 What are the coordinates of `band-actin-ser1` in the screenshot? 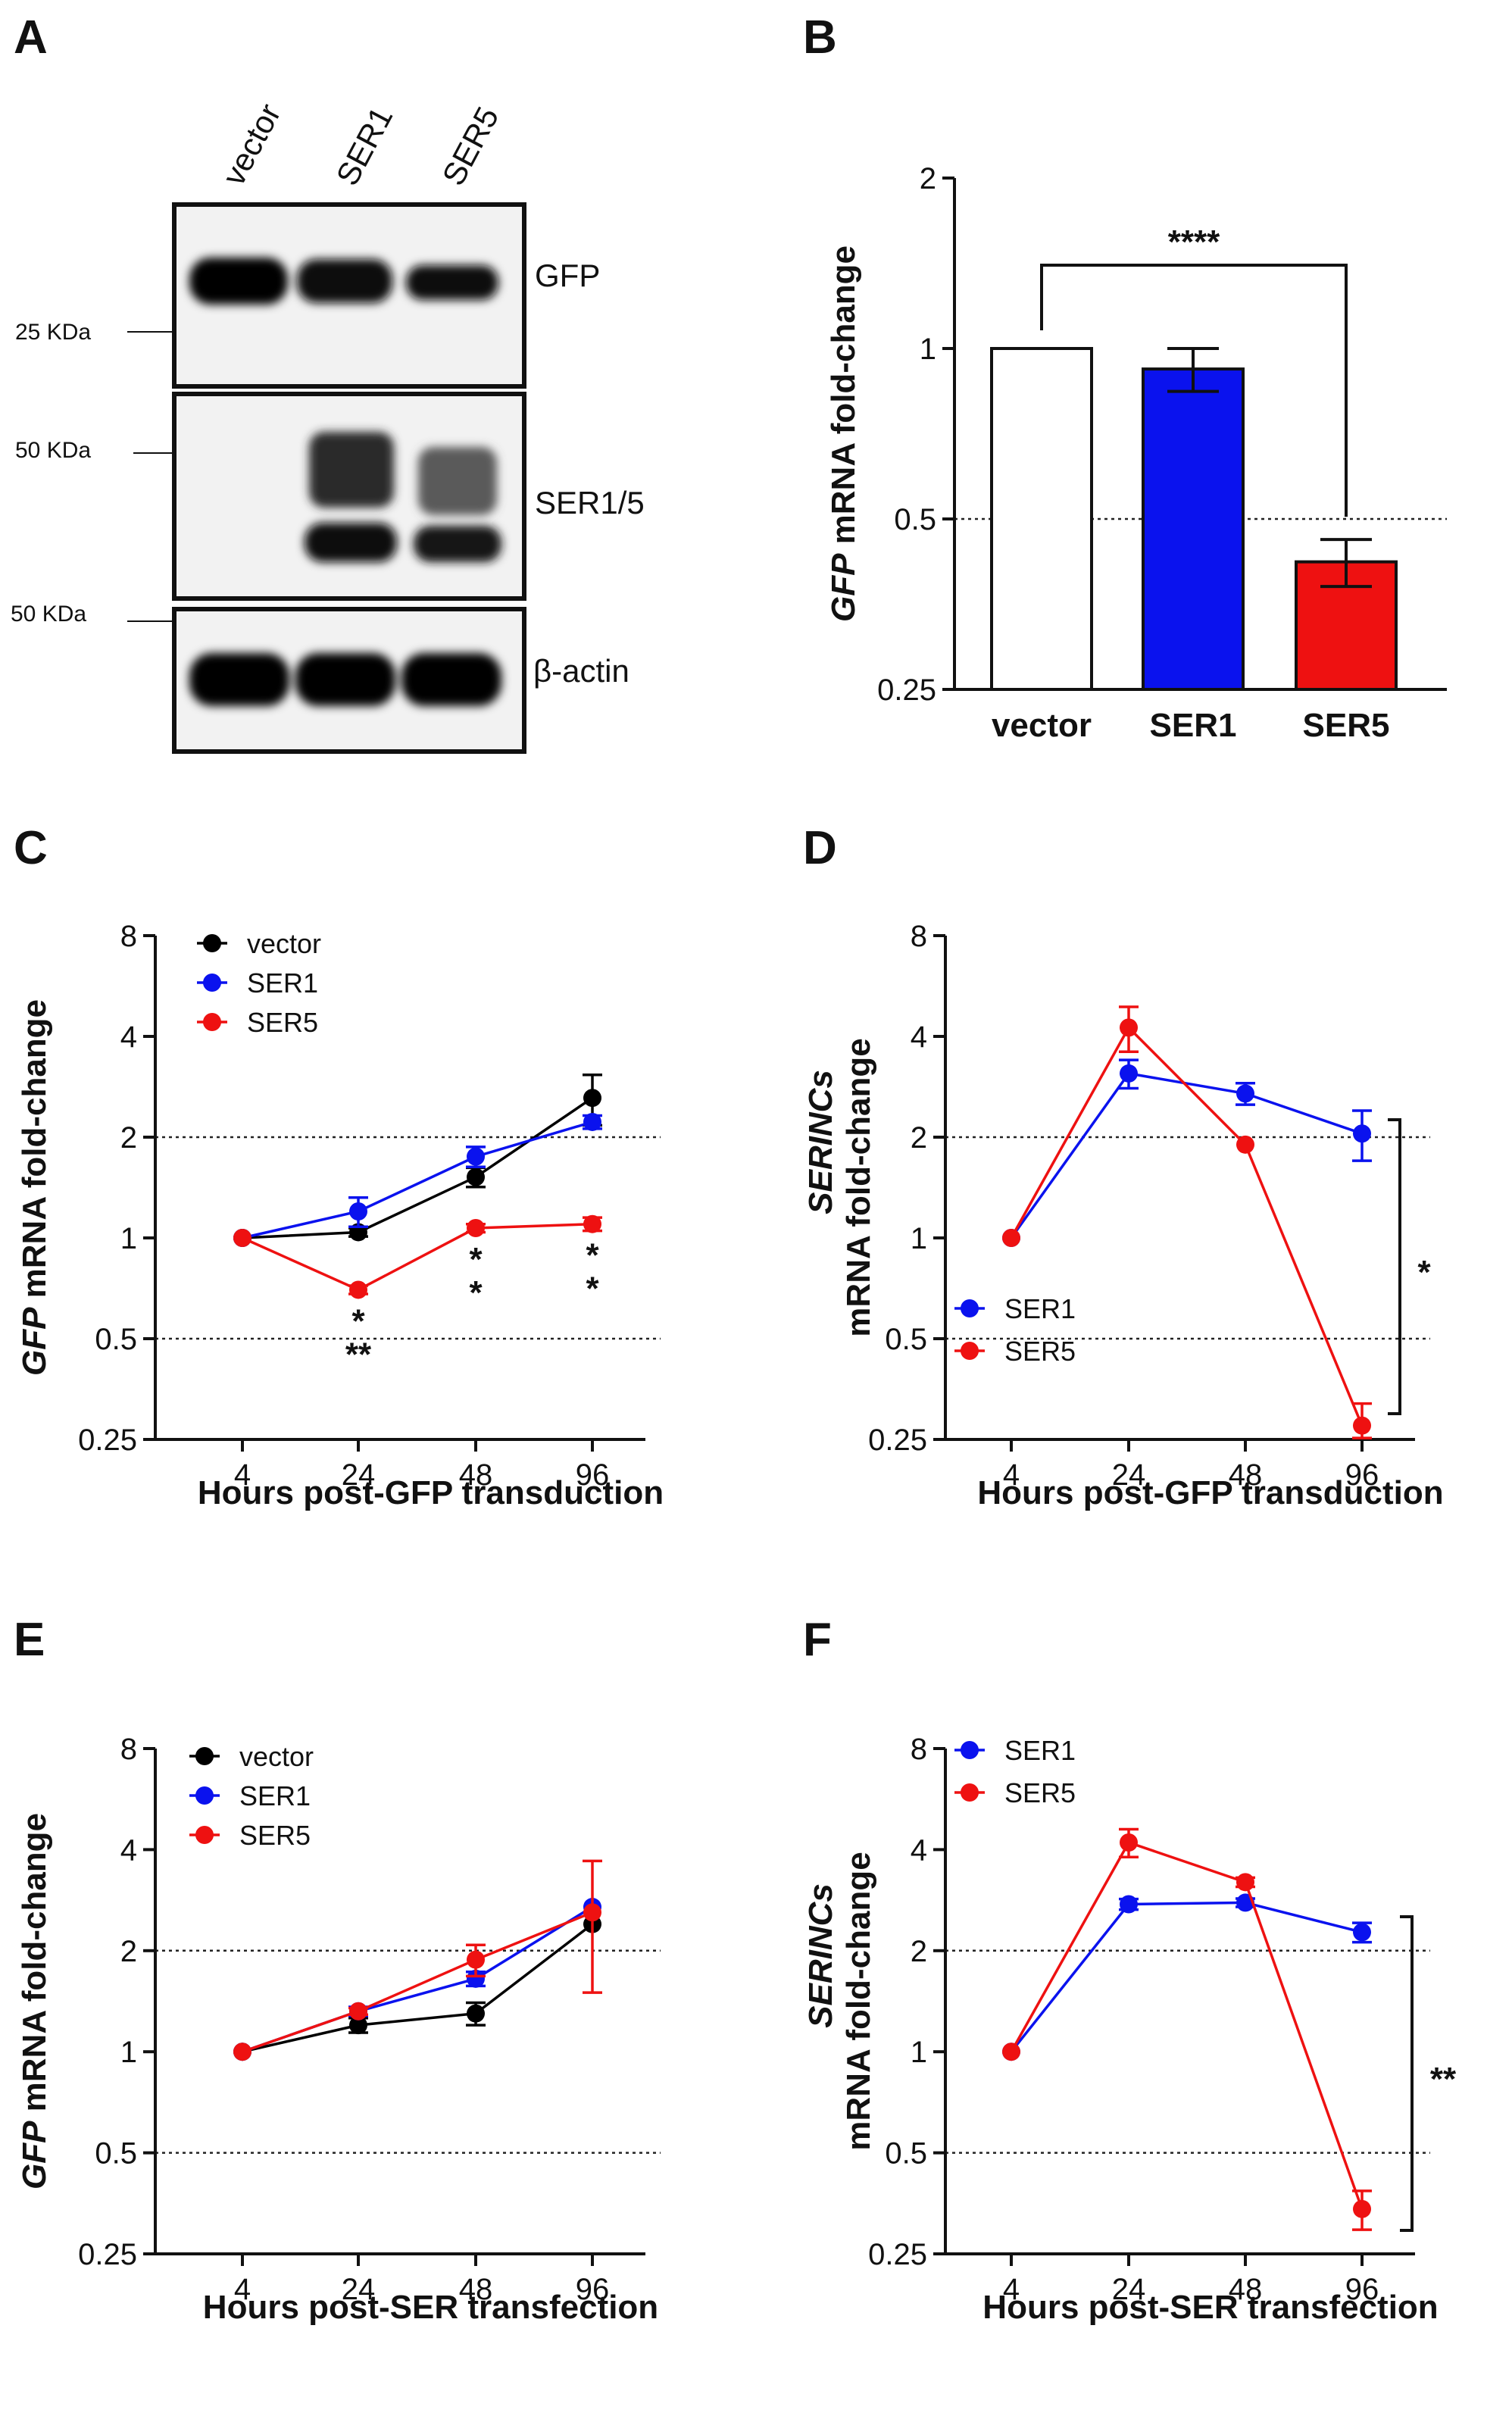 It's located at (345, 679).